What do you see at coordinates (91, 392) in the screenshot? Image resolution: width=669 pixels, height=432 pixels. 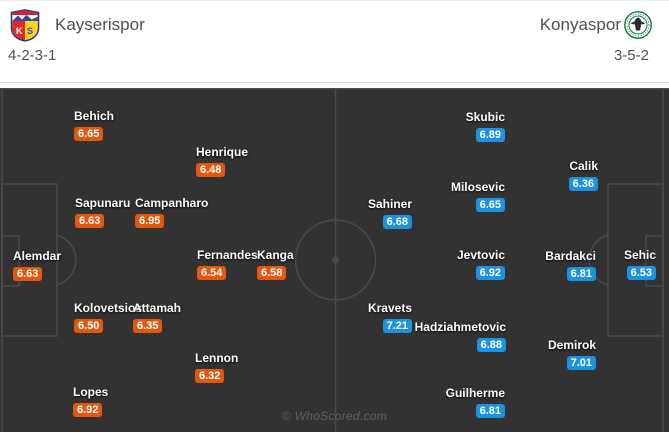 I see `player-name: Lopes` at bounding box center [91, 392].